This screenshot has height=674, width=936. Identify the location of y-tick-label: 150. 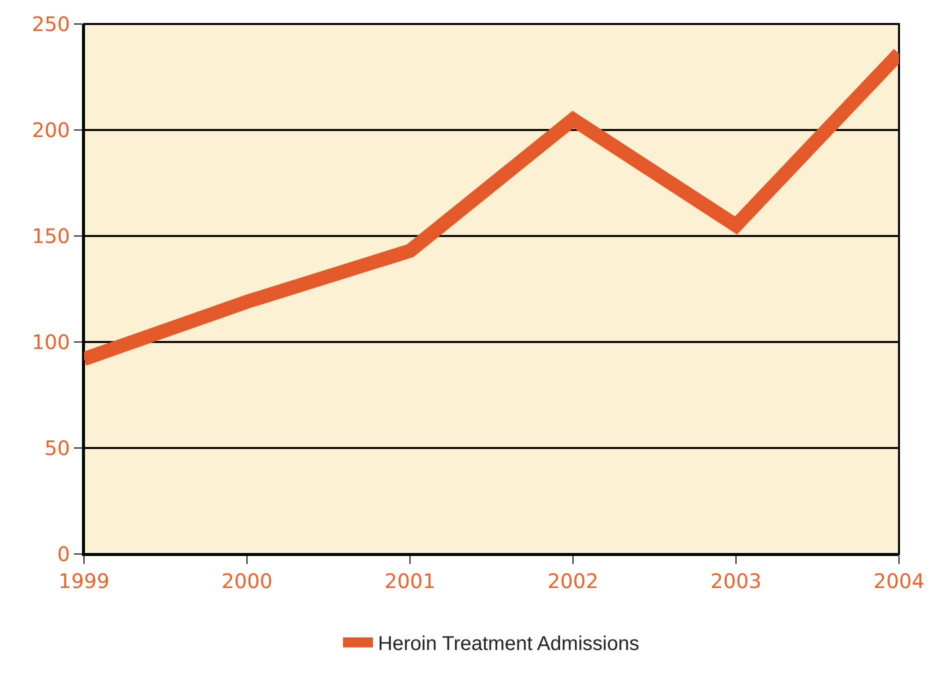
(51, 236).